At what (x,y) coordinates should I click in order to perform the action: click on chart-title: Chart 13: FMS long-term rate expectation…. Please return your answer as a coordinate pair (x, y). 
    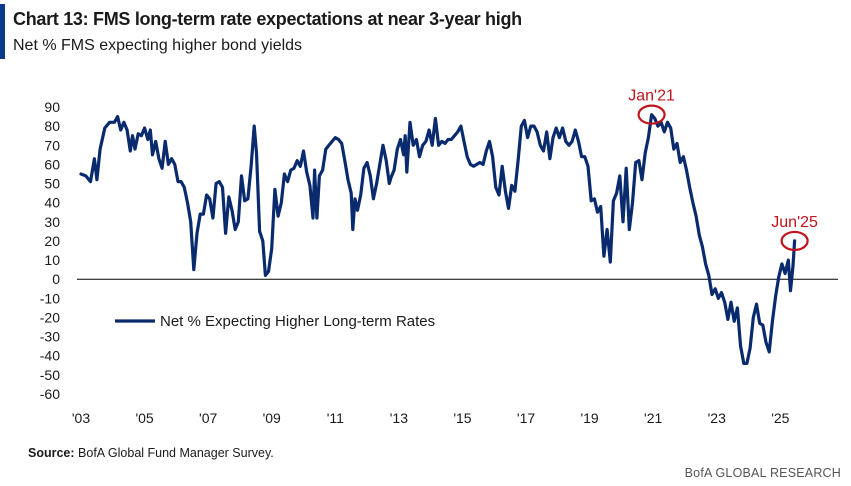
    Looking at the image, I should click on (267, 19).